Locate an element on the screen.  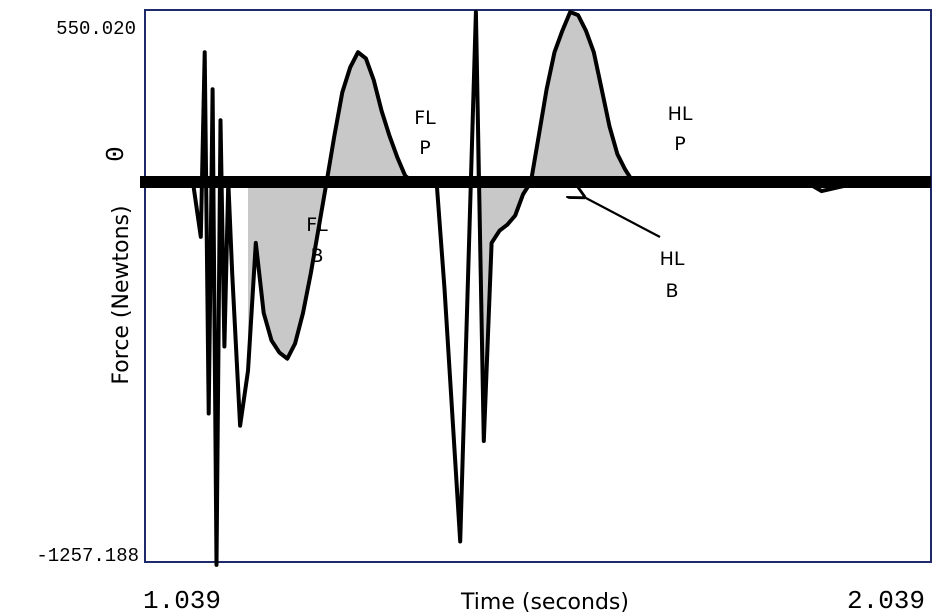
fl-b-label-line2: B is located at coordinates (316, 256).